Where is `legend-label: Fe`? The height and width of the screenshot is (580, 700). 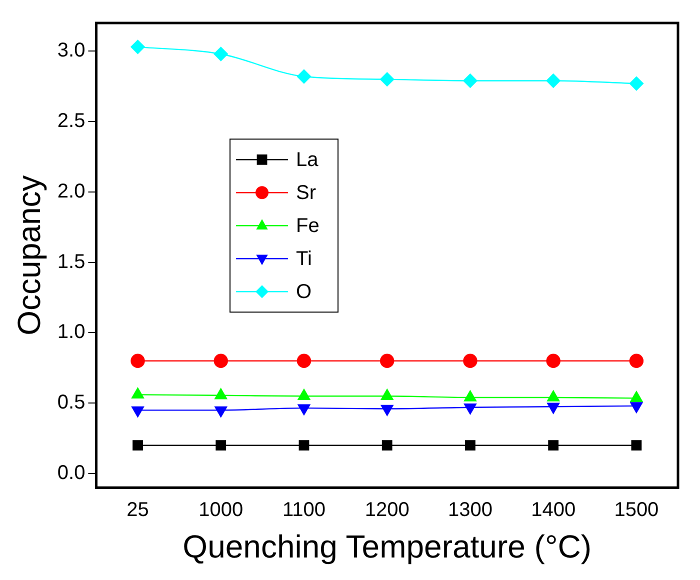
legend-label: Fe is located at coordinates (308, 226).